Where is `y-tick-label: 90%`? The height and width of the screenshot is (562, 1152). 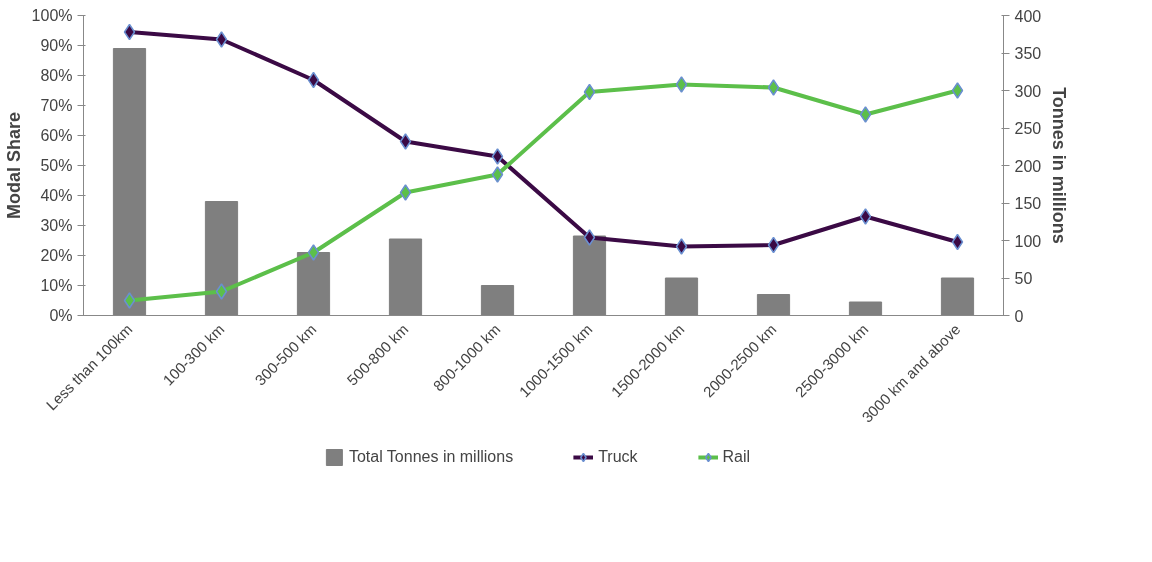
y-tick-label: 90% is located at coordinates (56, 45).